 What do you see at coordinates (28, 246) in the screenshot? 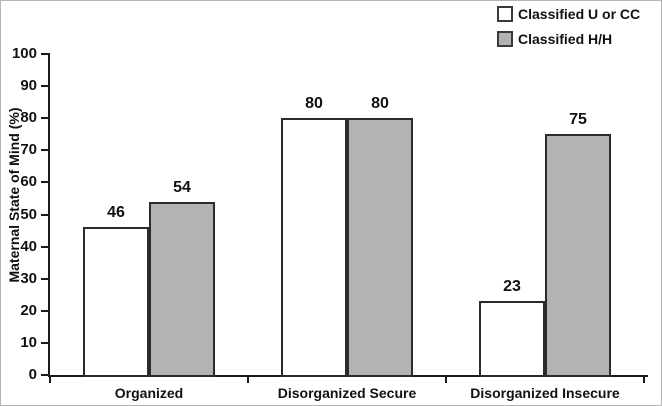
I see `y-tick-label: 40` at bounding box center [28, 246].